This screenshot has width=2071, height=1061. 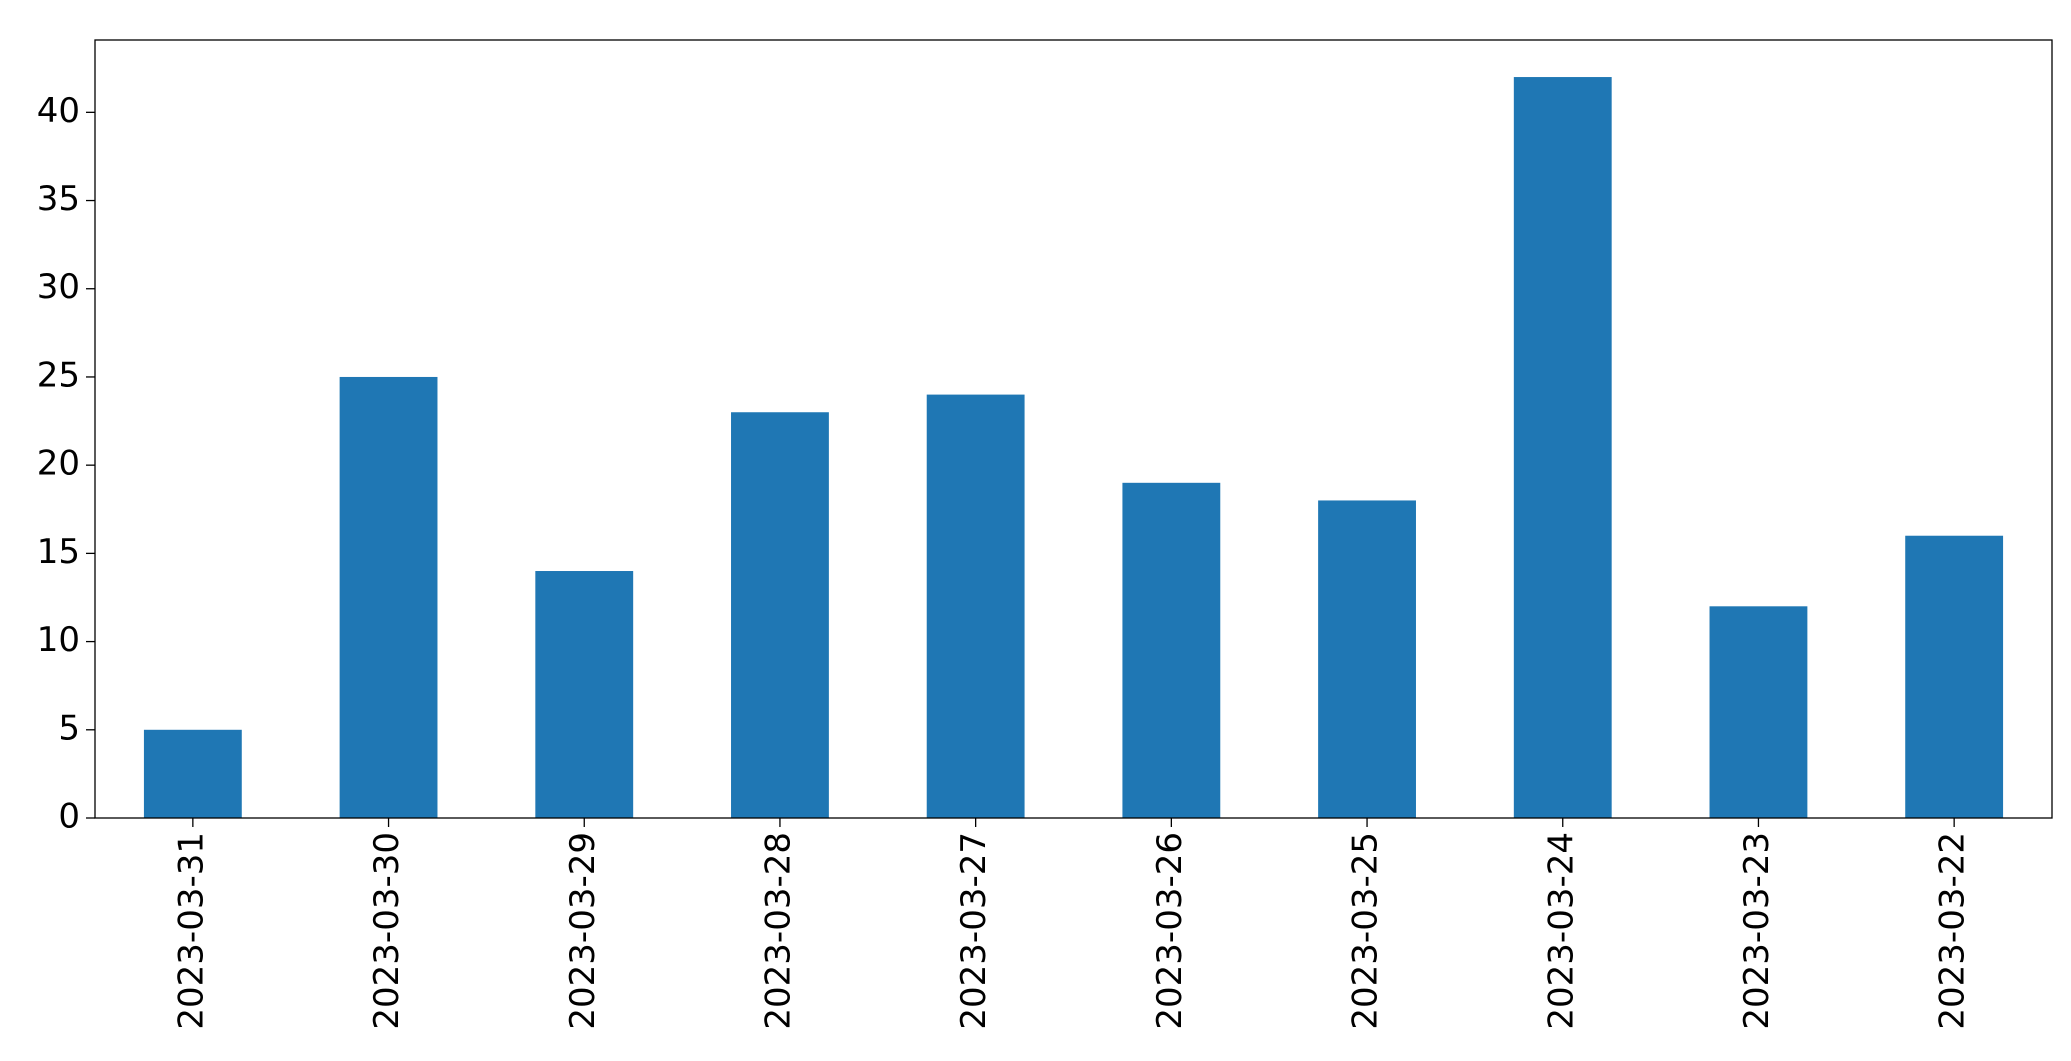 What do you see at coordinates (1561, 931) in the screenshot?
I see `x-tick-label: 2023-03-24` at bounding box center [1561, 931].